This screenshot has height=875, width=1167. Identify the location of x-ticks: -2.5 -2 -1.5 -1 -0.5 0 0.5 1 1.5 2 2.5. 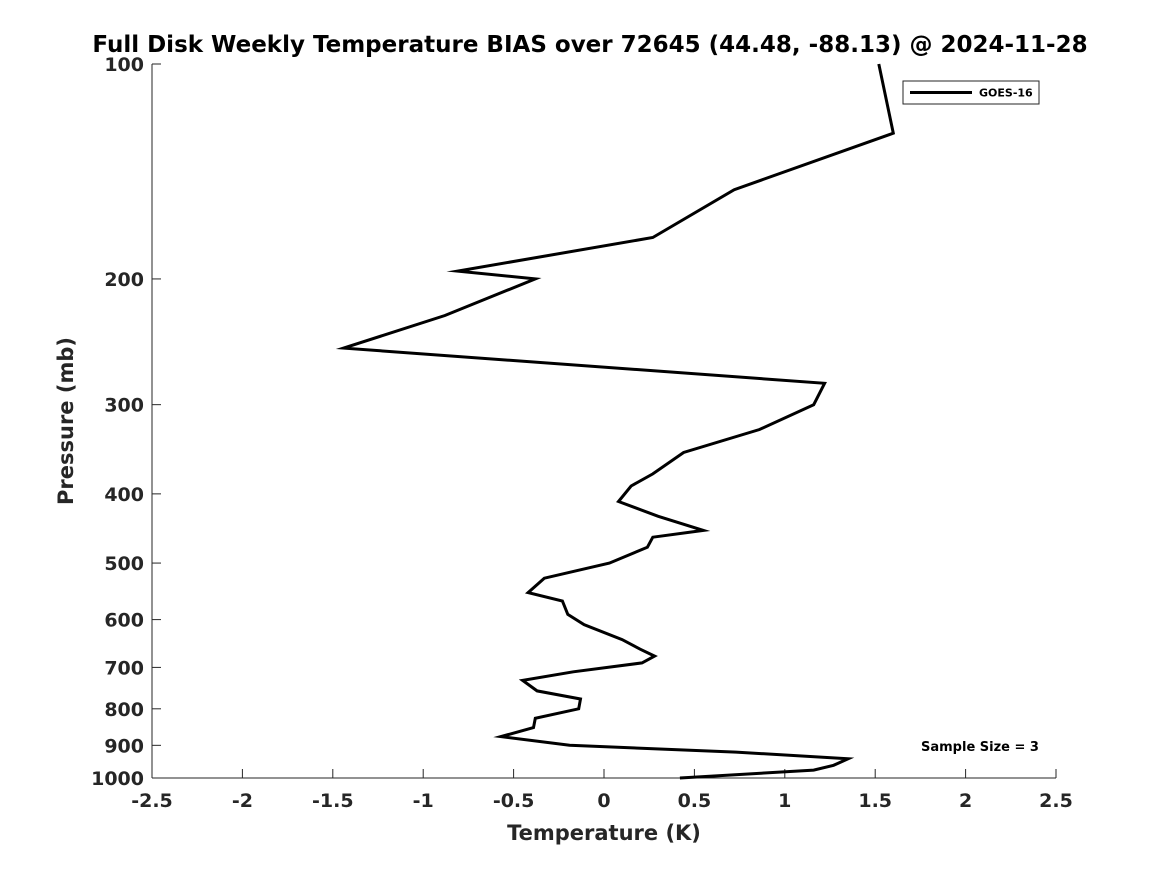
(602, 790).